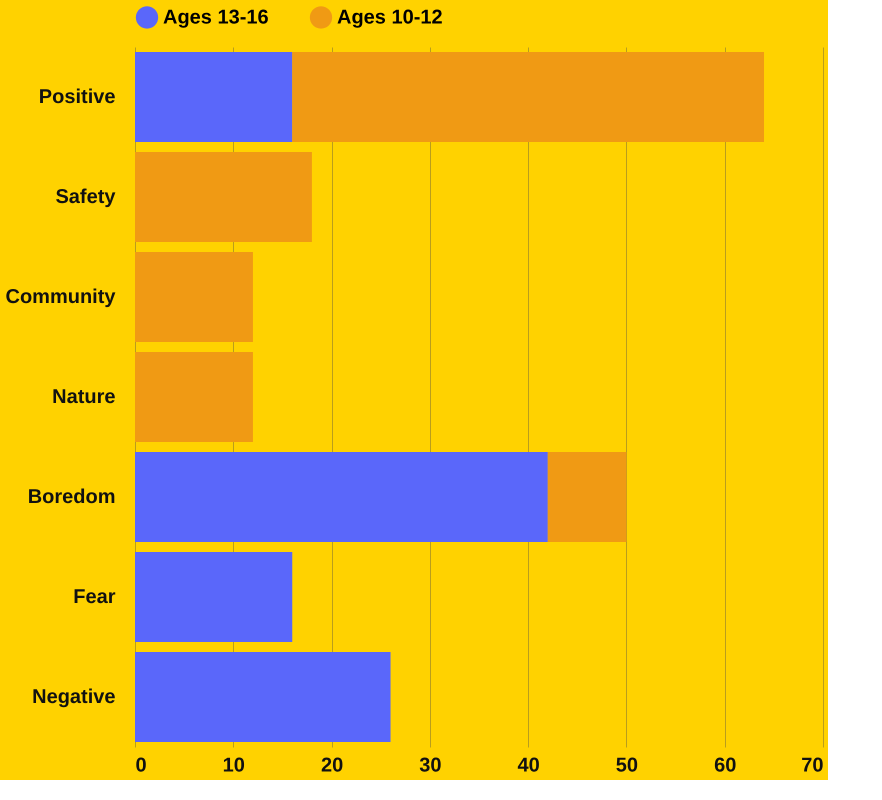 Image resolution: width=882 pixels, height=800 pixels. Describe the element at coordinates (141, 765) in the screenshot. I see `x-tick-label: 0` at that location.